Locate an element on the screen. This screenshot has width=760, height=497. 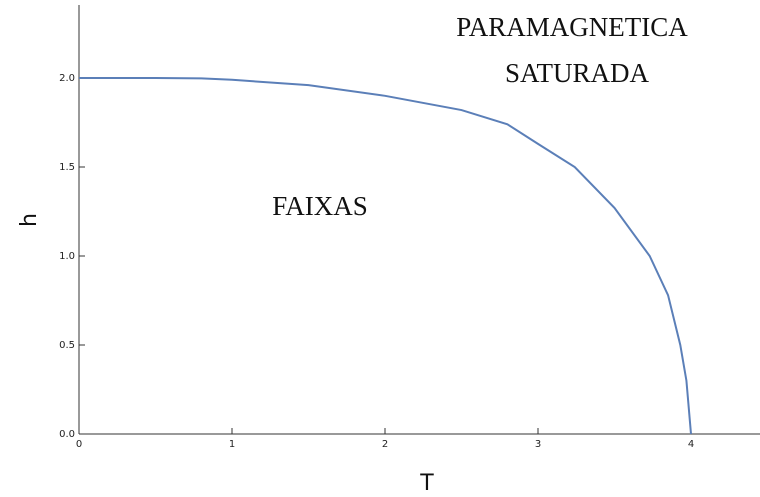
x-tick-label: 1 is located at coordinates (232, 444).